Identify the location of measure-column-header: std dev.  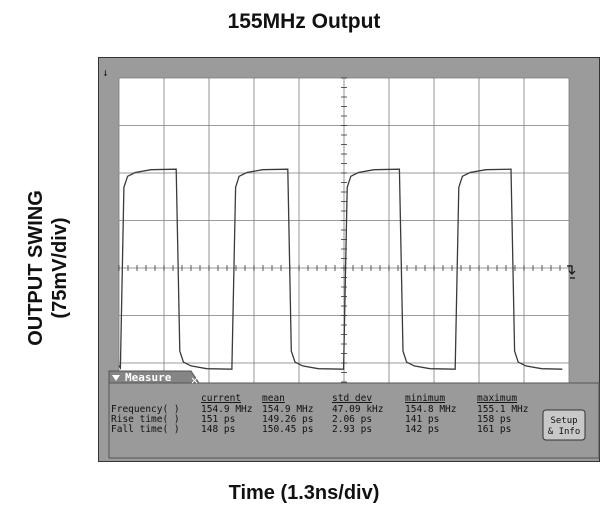
(352, 398).